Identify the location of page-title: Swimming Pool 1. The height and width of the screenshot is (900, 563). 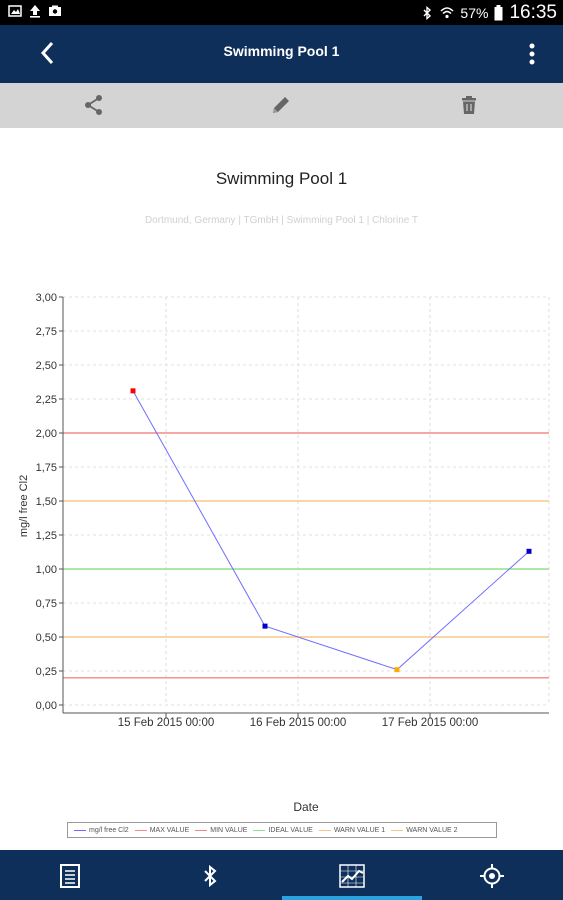
(281, 51).